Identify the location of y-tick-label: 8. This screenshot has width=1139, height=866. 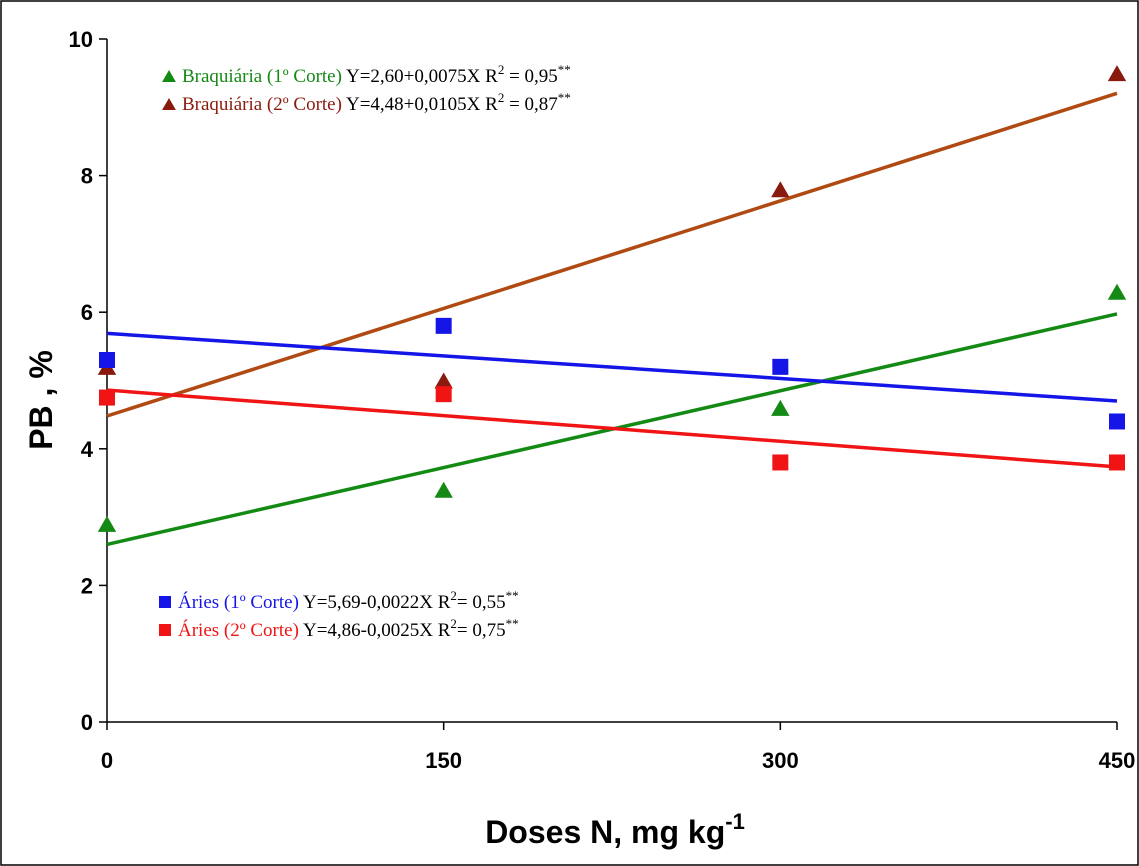
(87, 176).